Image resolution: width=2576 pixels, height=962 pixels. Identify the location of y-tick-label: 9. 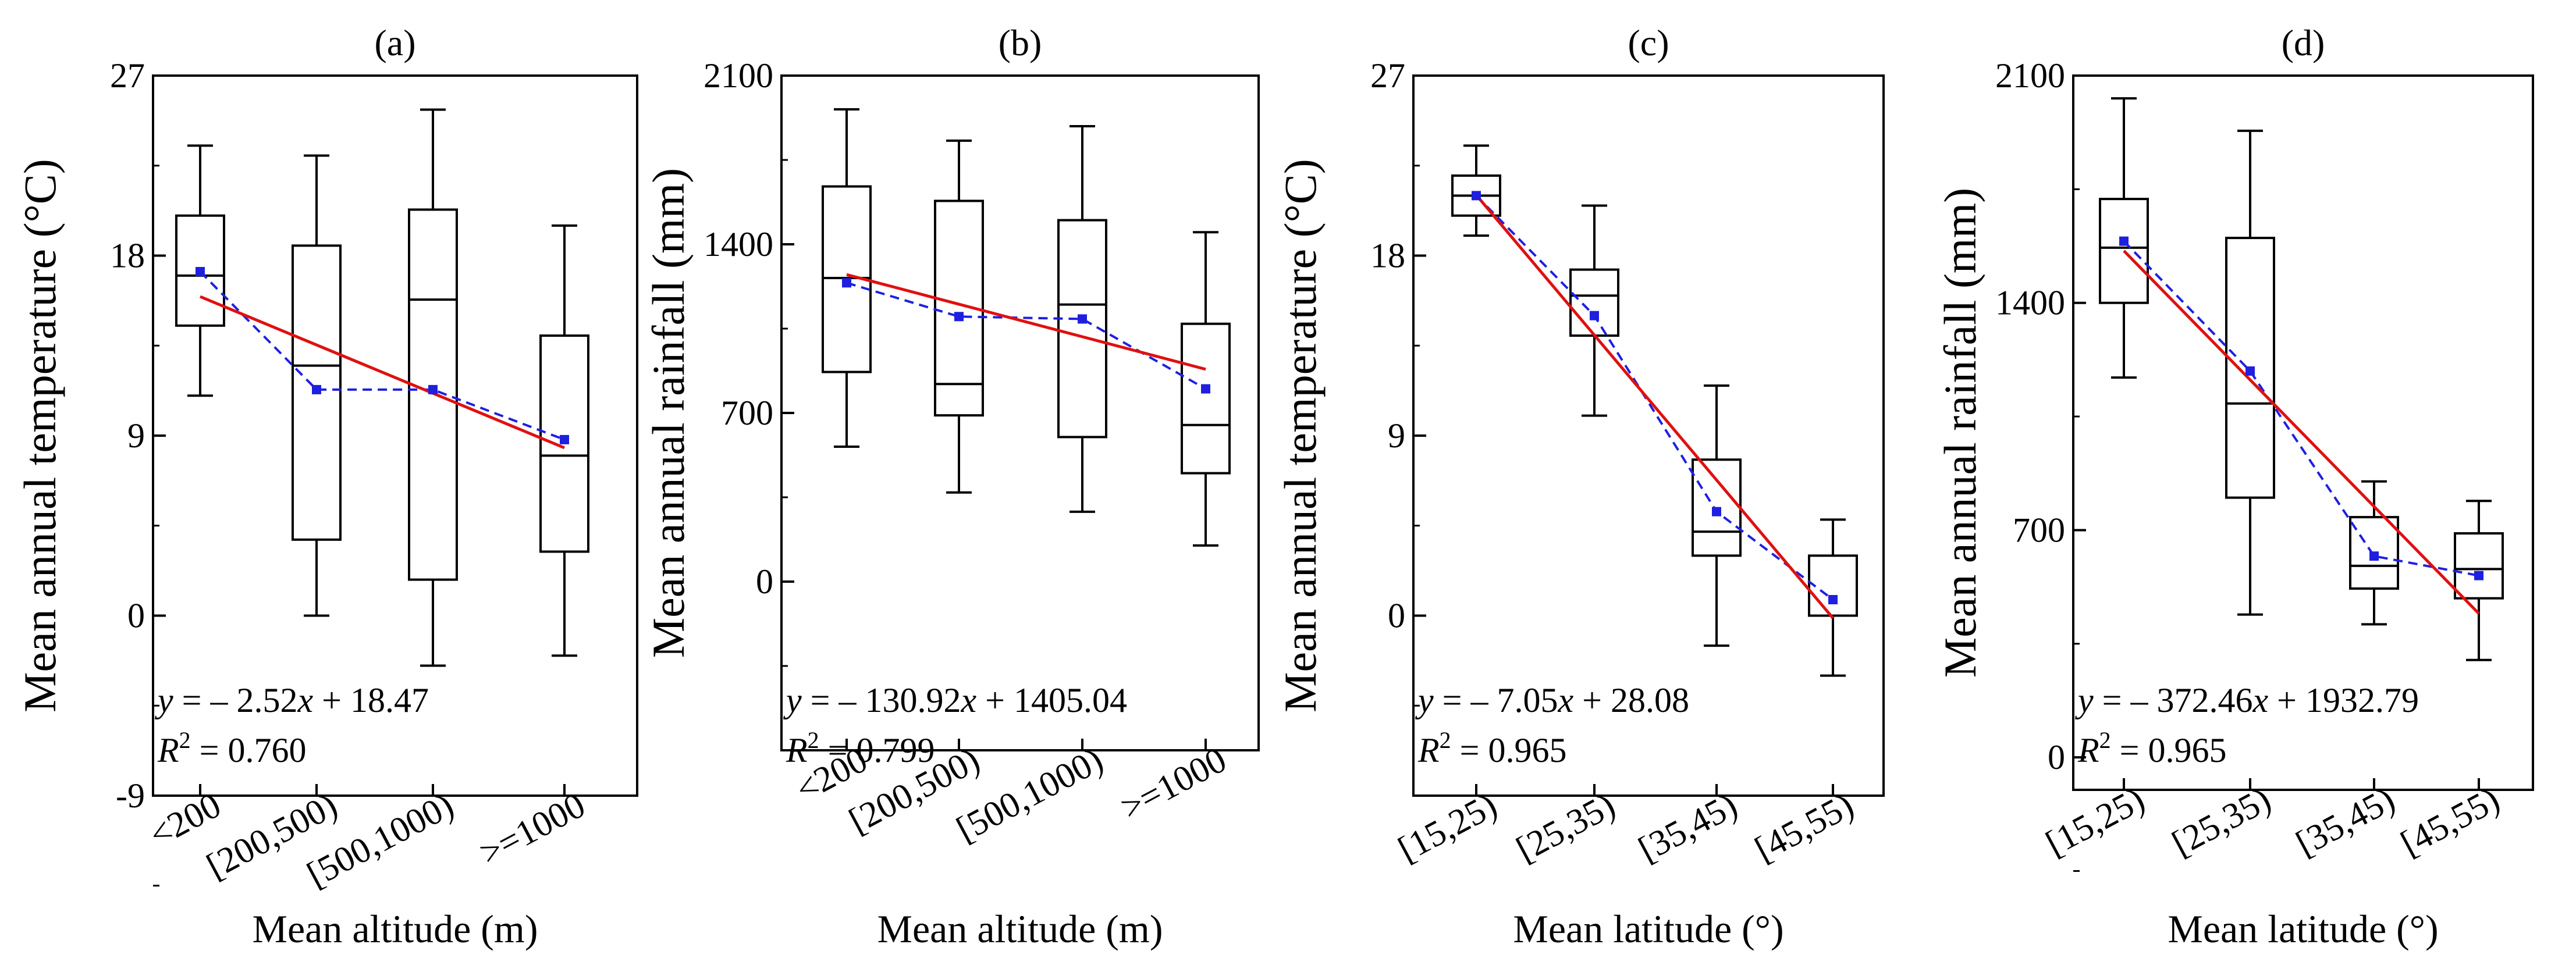
(136, 435).